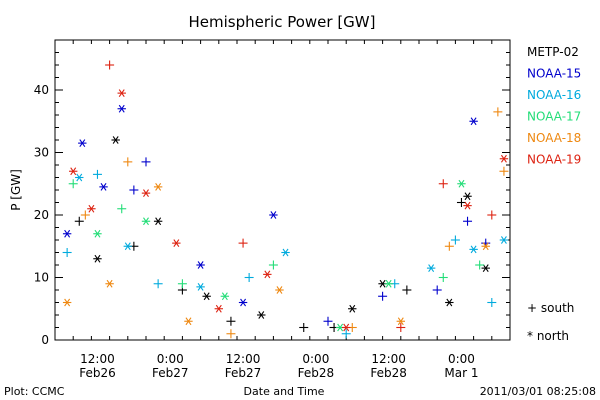 This screenshot has height=400, width=600. I want to click on legend-entry: NOAA-16, so click(554, 95).